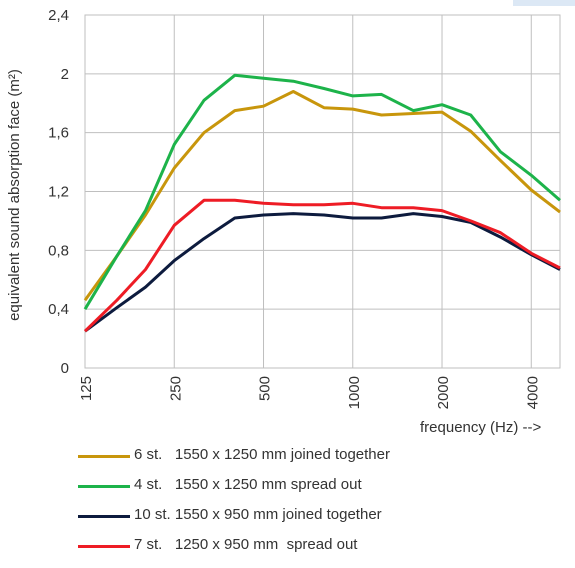 The image size is (575, 568). Describe the element at coordinates (354, 392) in the screenshot. I see `x-tick-label: 1000` at that location.